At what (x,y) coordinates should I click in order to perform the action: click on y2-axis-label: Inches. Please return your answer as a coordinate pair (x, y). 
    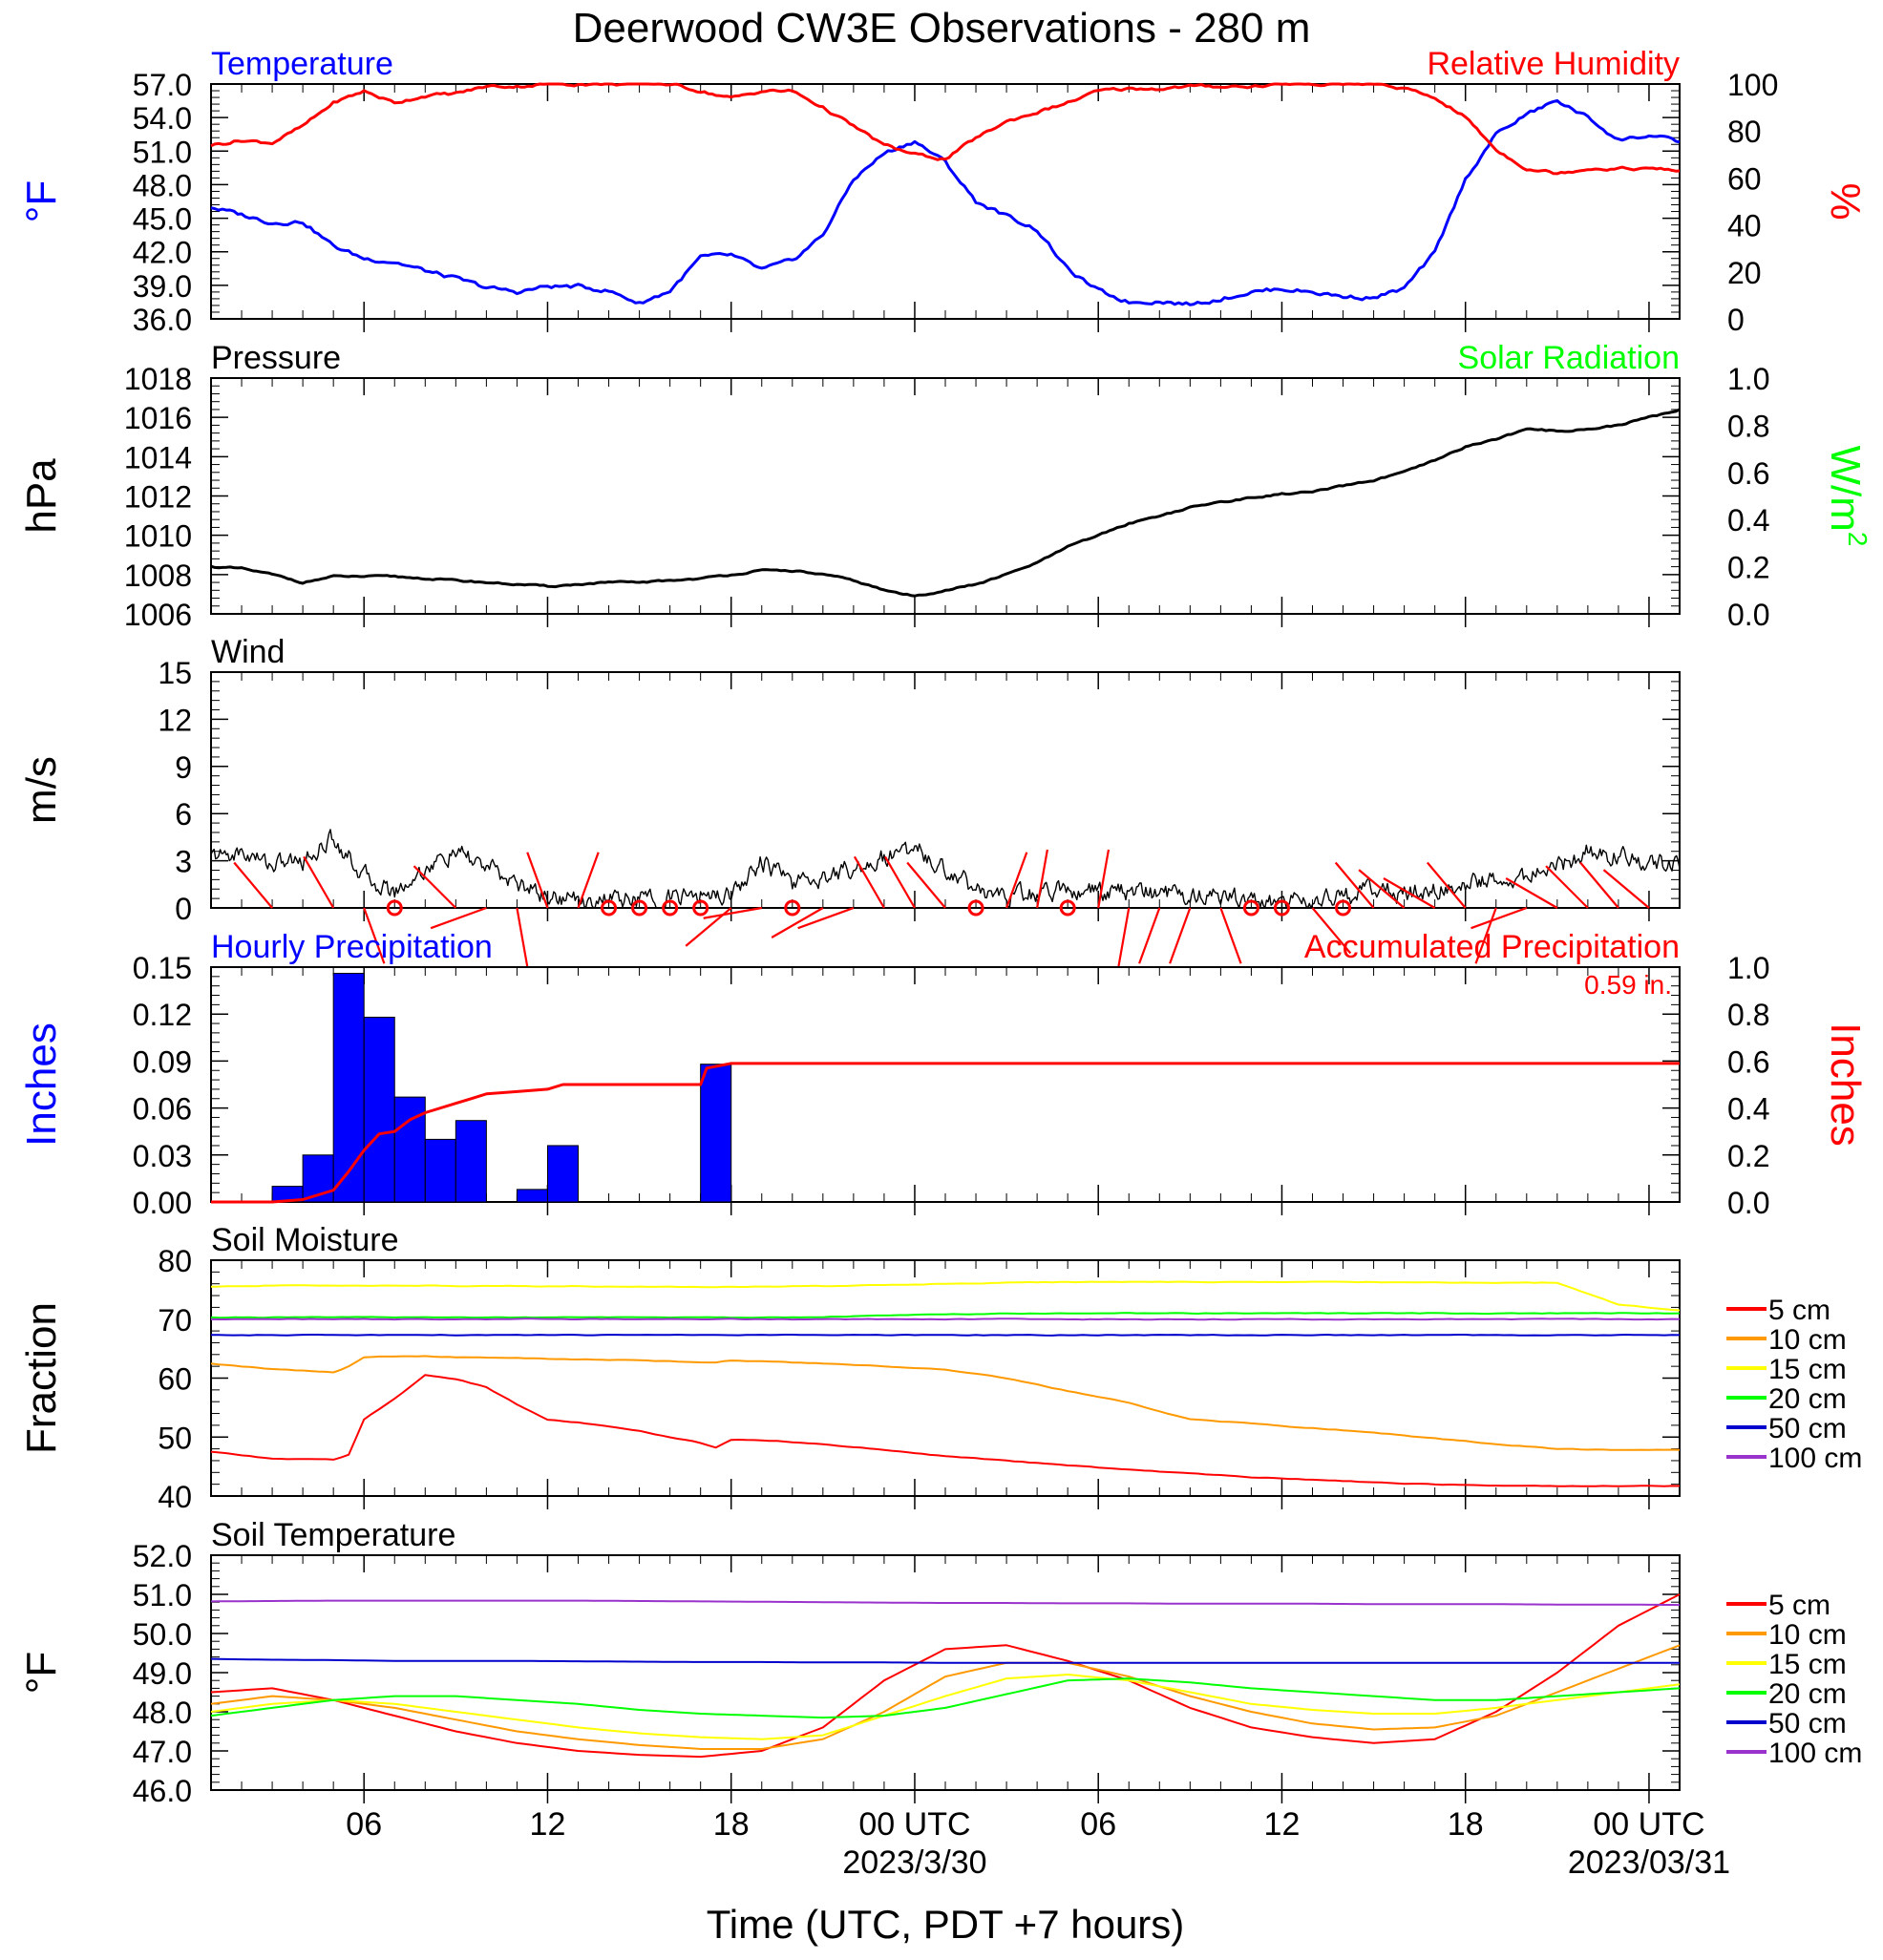
    Looking at the image, I should click on (1845, 1084).